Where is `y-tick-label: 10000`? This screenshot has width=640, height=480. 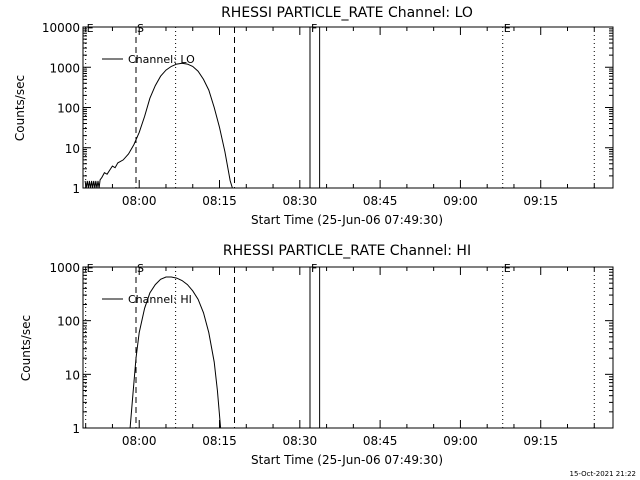 y-tick-label: 10000 is located at coordinates (61, 28).